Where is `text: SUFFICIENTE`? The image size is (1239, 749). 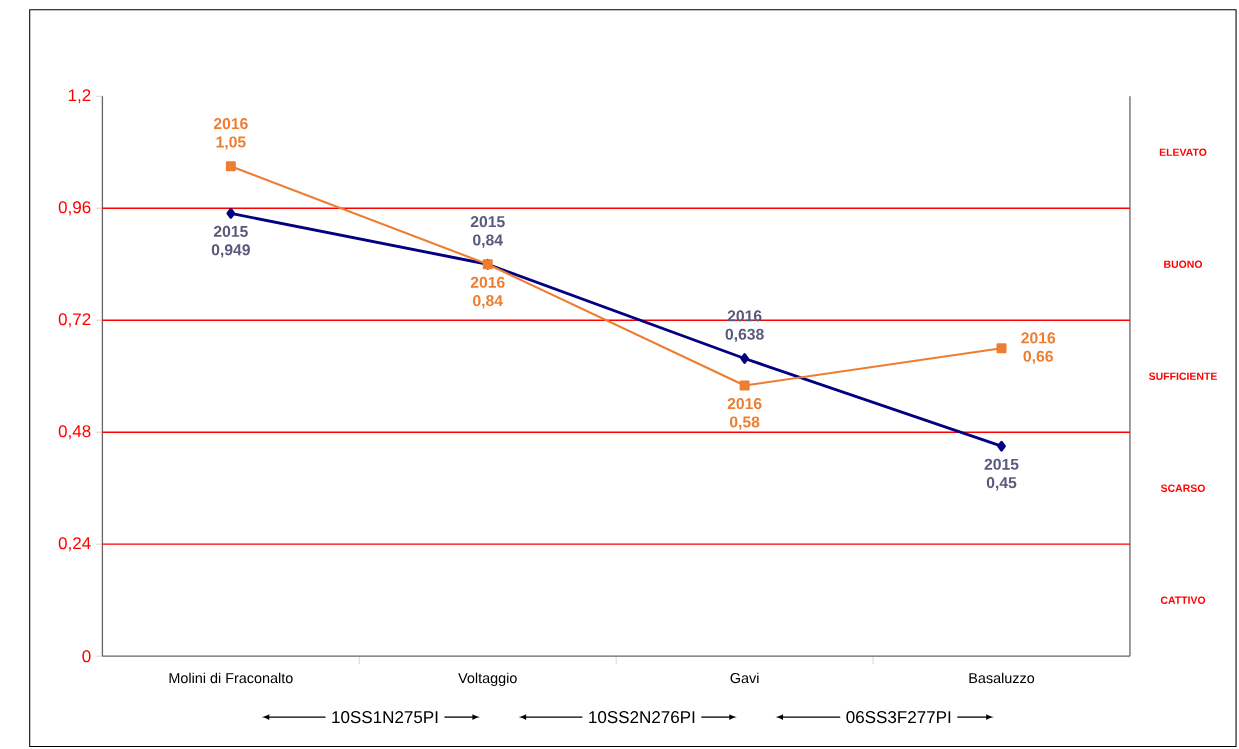
text: SUFFICIENTE is located at coordinates (1182, 376).